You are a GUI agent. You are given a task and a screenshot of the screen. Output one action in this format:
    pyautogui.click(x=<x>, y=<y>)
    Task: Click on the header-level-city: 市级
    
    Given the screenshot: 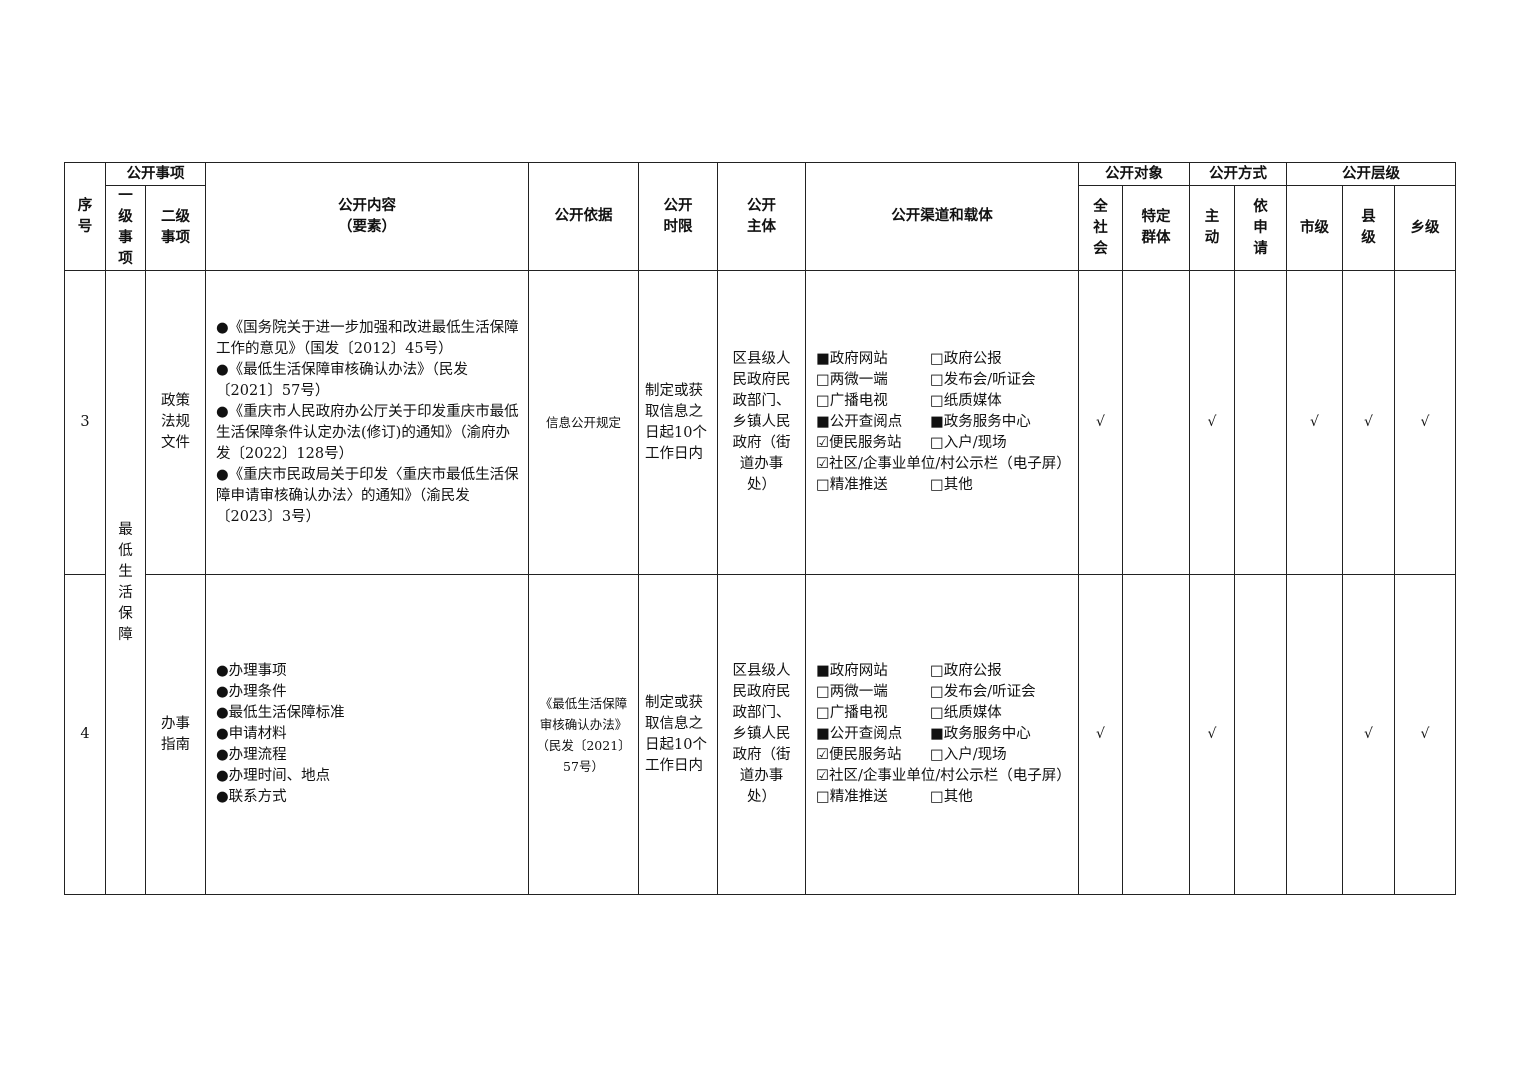 What is the action you would take?
    pyautogui.click(x=1314, y=228)
    